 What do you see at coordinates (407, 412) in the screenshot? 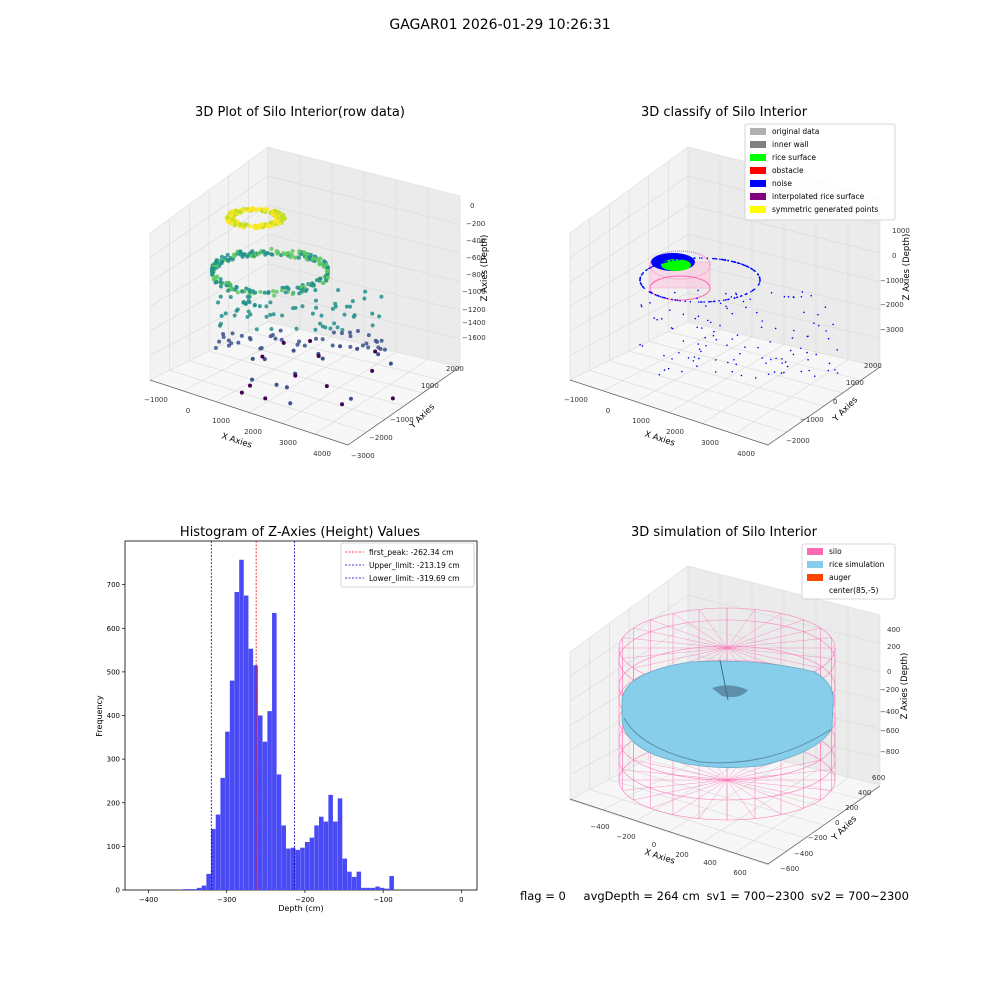
I see `panel-raw-3d-yticks: 2000 1000 −1000 −2000 −3000` at bounding box center [407, 412].